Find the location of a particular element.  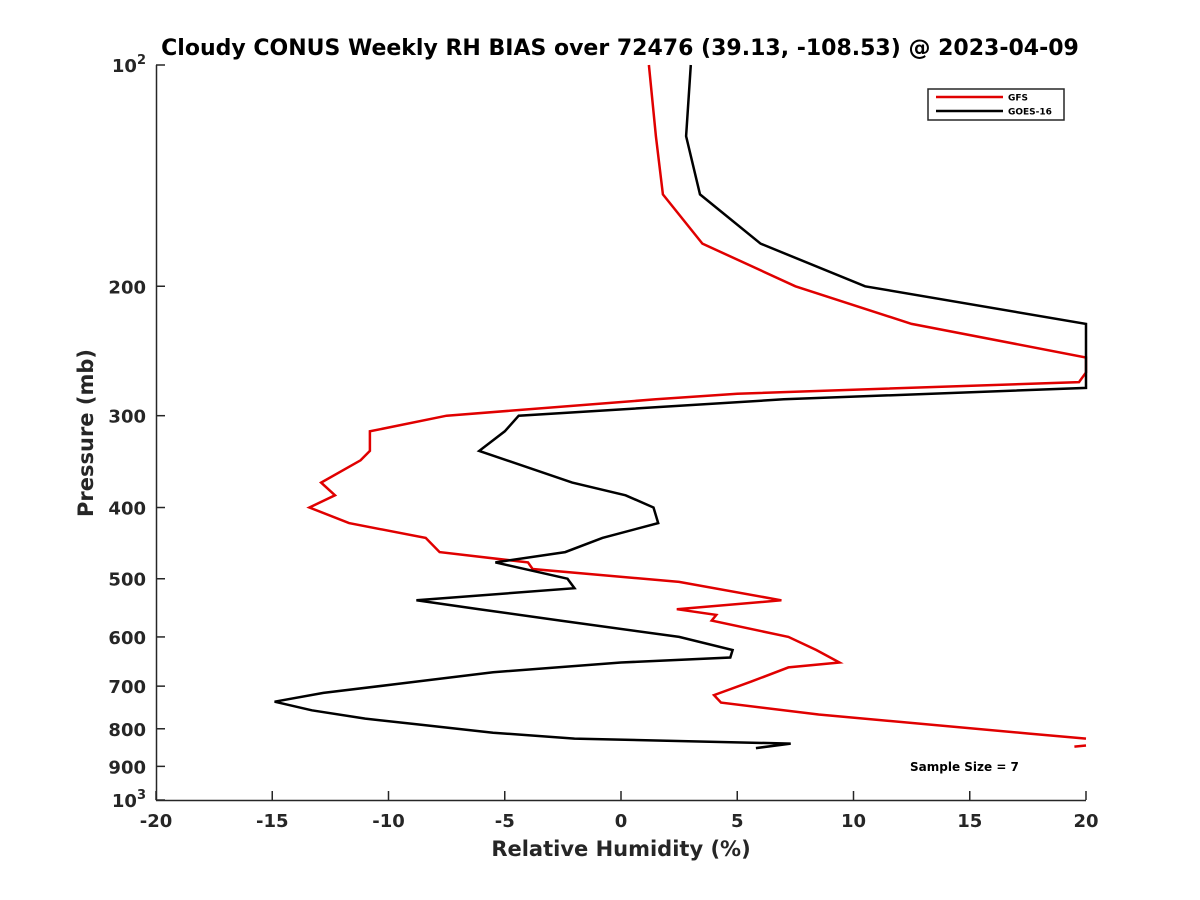

x-ticks: -20 -15 -10 -5 0 5 10 15 20 is located at coordinates (619, 811).